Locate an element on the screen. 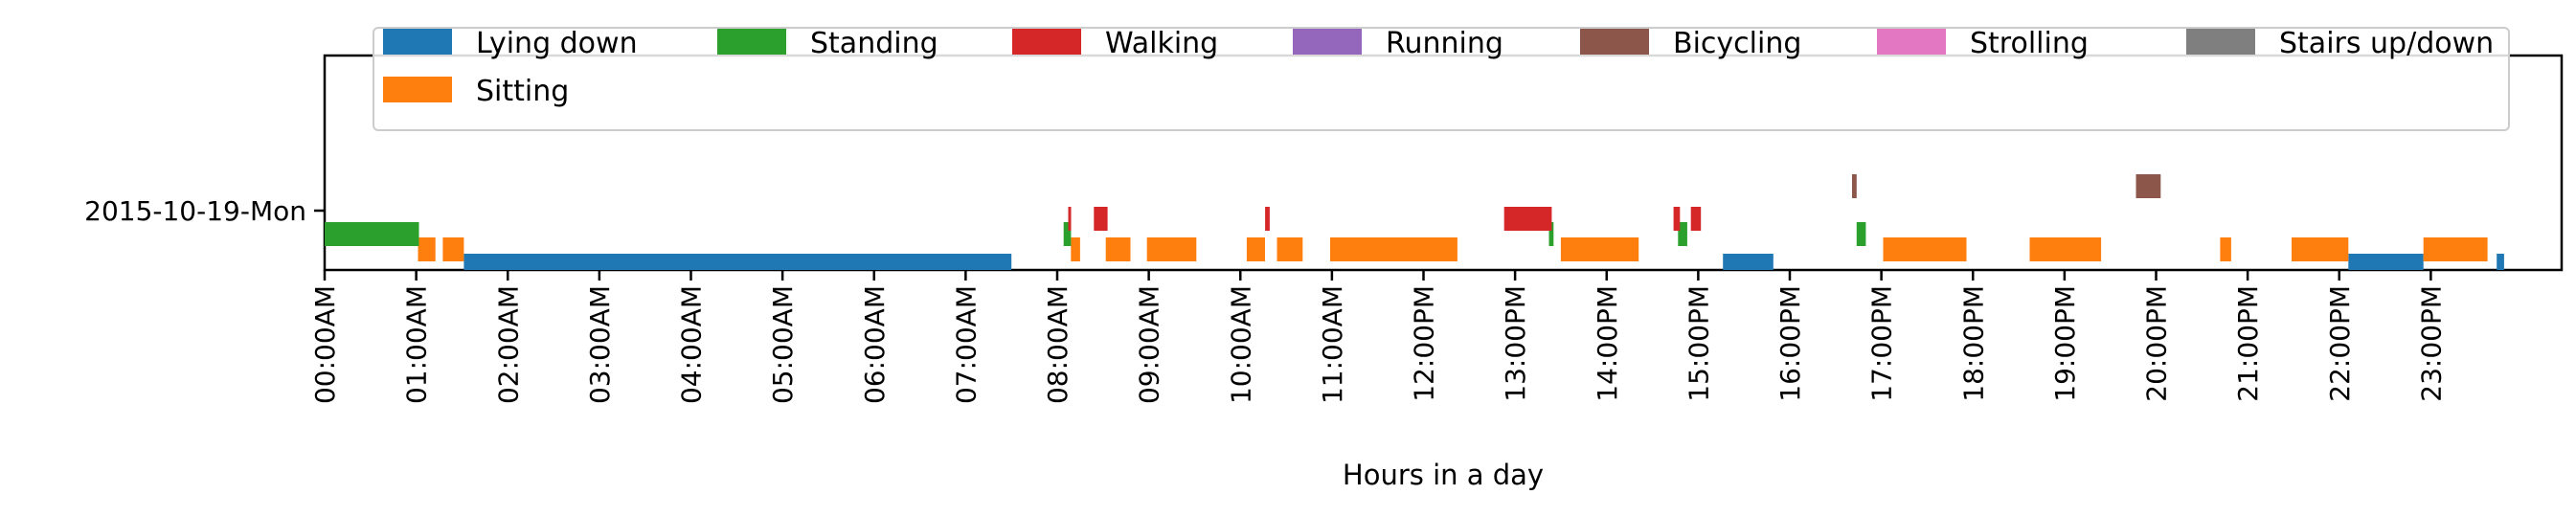 This screenshot has height=517, width=2576. x-tick-label: 05:00AM is located at coordinates (783, 344).